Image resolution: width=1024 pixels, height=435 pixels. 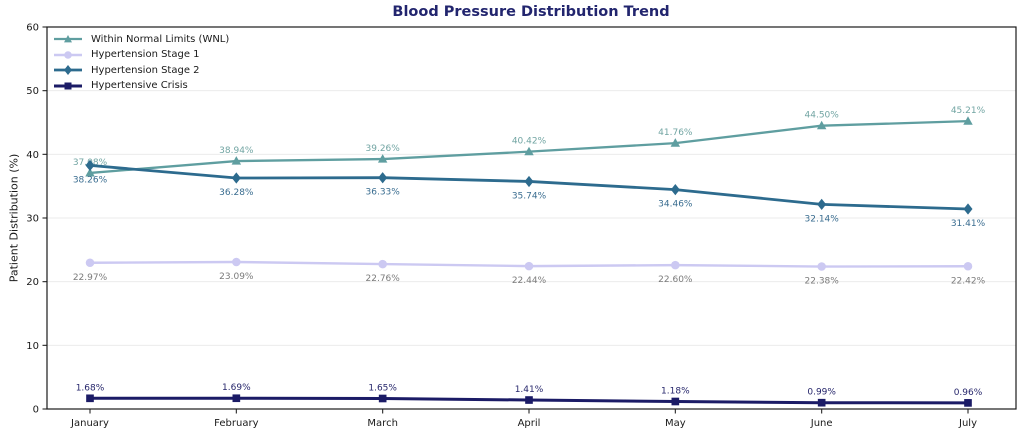 I want to click on data-point-label: 39.26%, so click(x=383, y=149).